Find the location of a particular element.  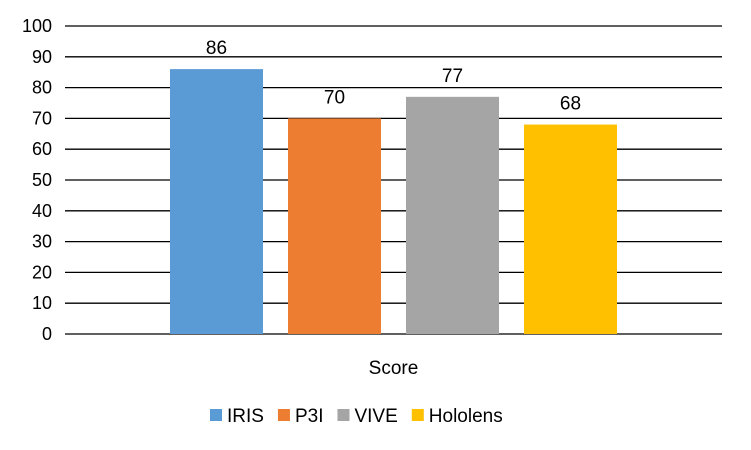

legend-item-hololens: Hololens is located at coordinates (457, 416).